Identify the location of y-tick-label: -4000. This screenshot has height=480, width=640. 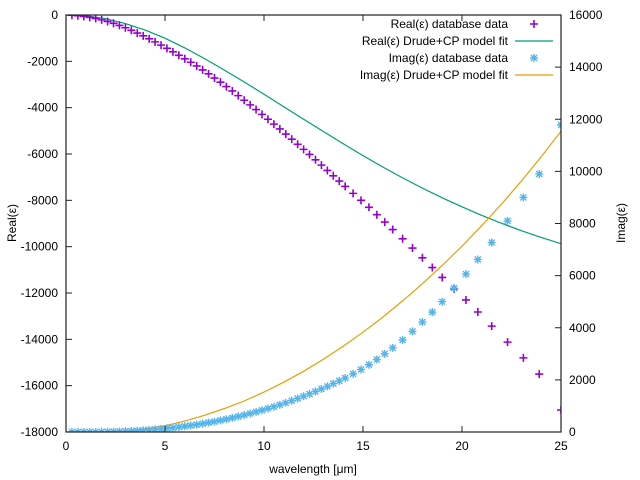
(42, 108).